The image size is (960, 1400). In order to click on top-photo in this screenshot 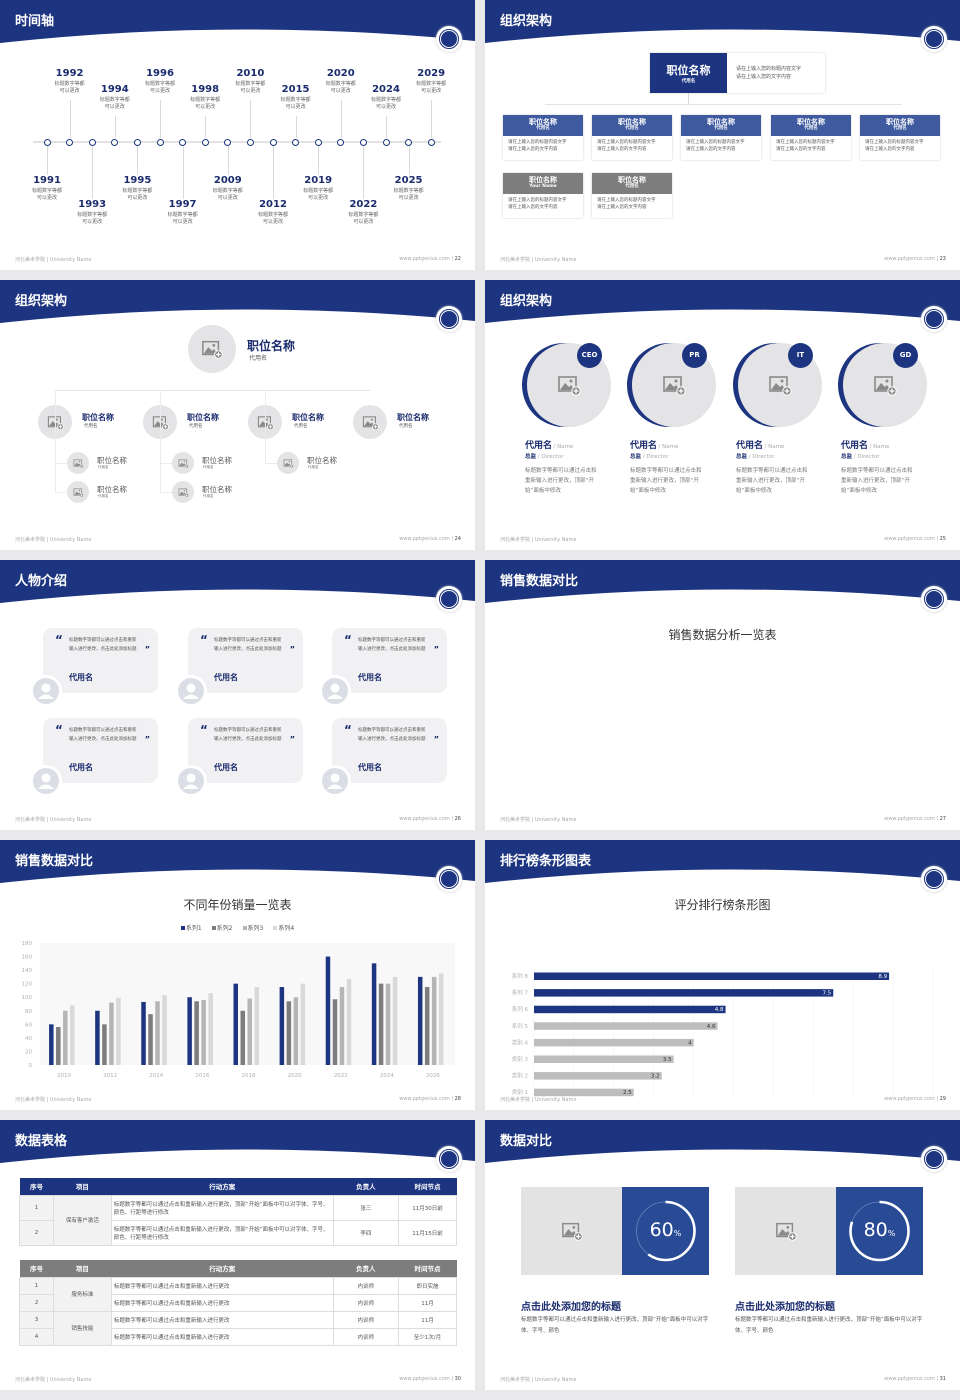, I will do `click(212, 349)`.